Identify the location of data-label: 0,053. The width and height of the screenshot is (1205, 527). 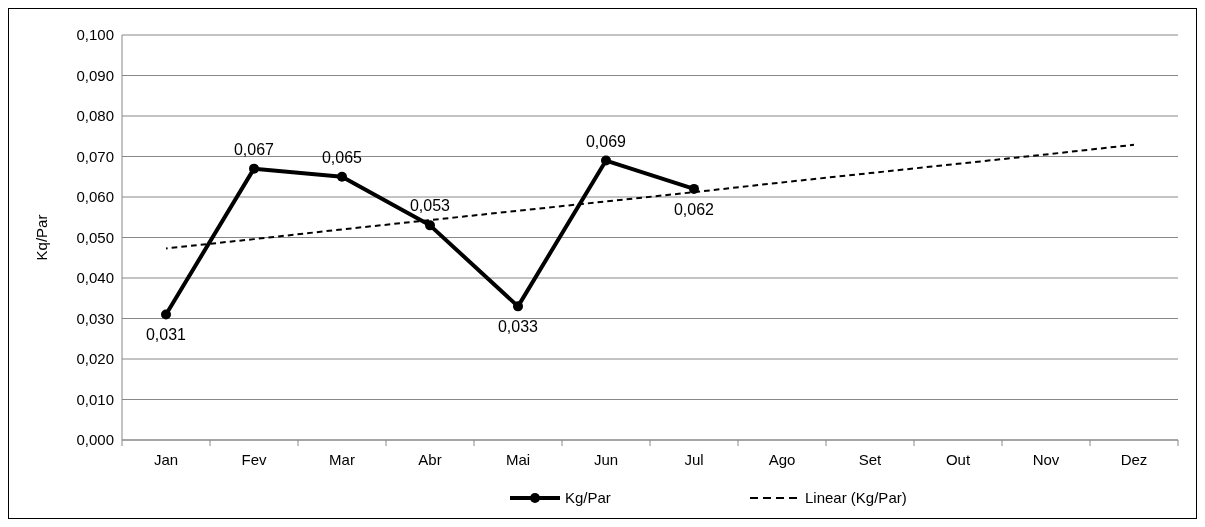
(430, 206).